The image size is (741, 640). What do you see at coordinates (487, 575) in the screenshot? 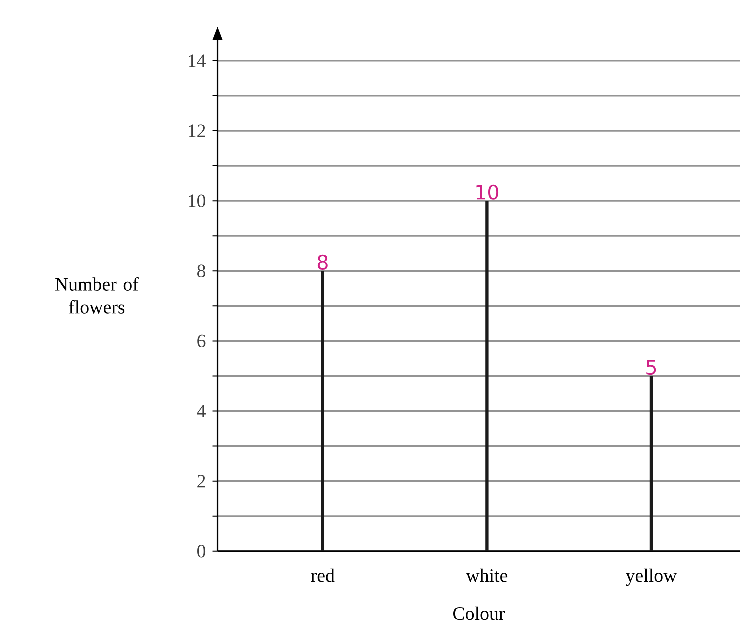
I see `x-tick-label: white` at bounding box center [487, 575].